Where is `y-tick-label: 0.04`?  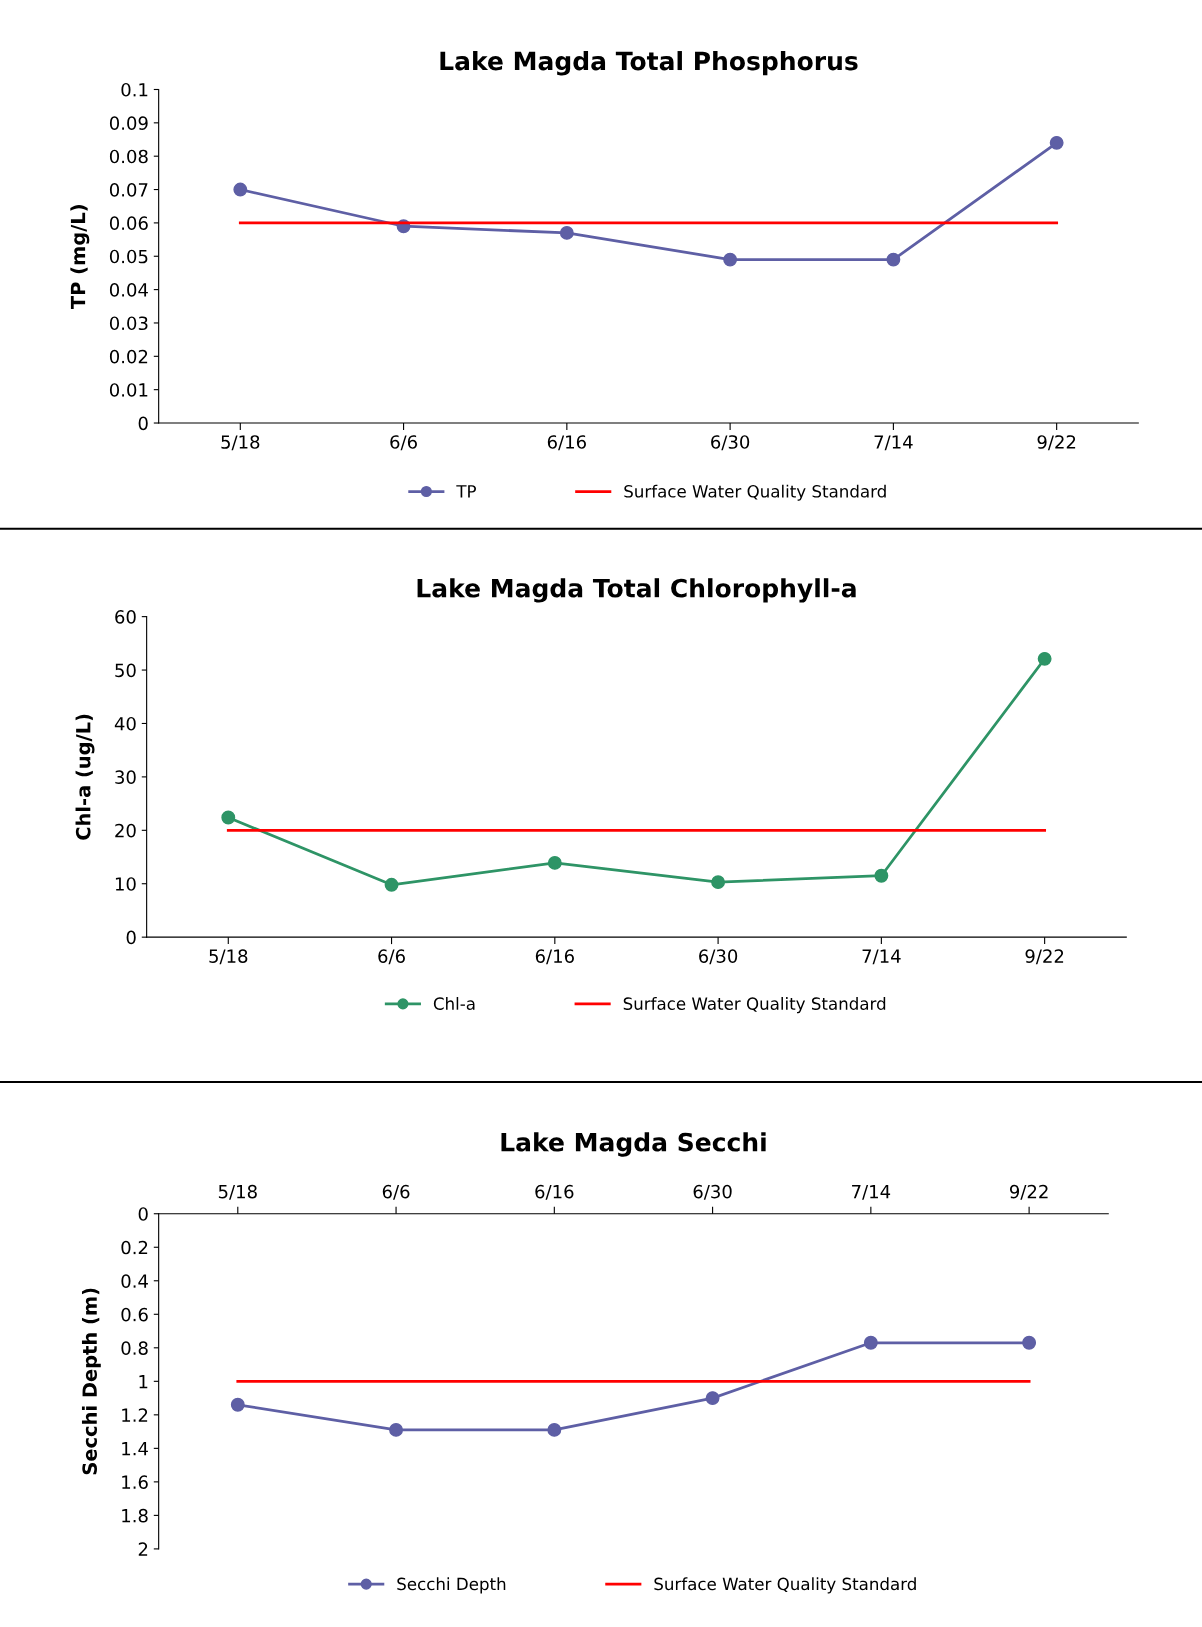
y-tick-label: 0.04 is located at coordinates (128, 290).